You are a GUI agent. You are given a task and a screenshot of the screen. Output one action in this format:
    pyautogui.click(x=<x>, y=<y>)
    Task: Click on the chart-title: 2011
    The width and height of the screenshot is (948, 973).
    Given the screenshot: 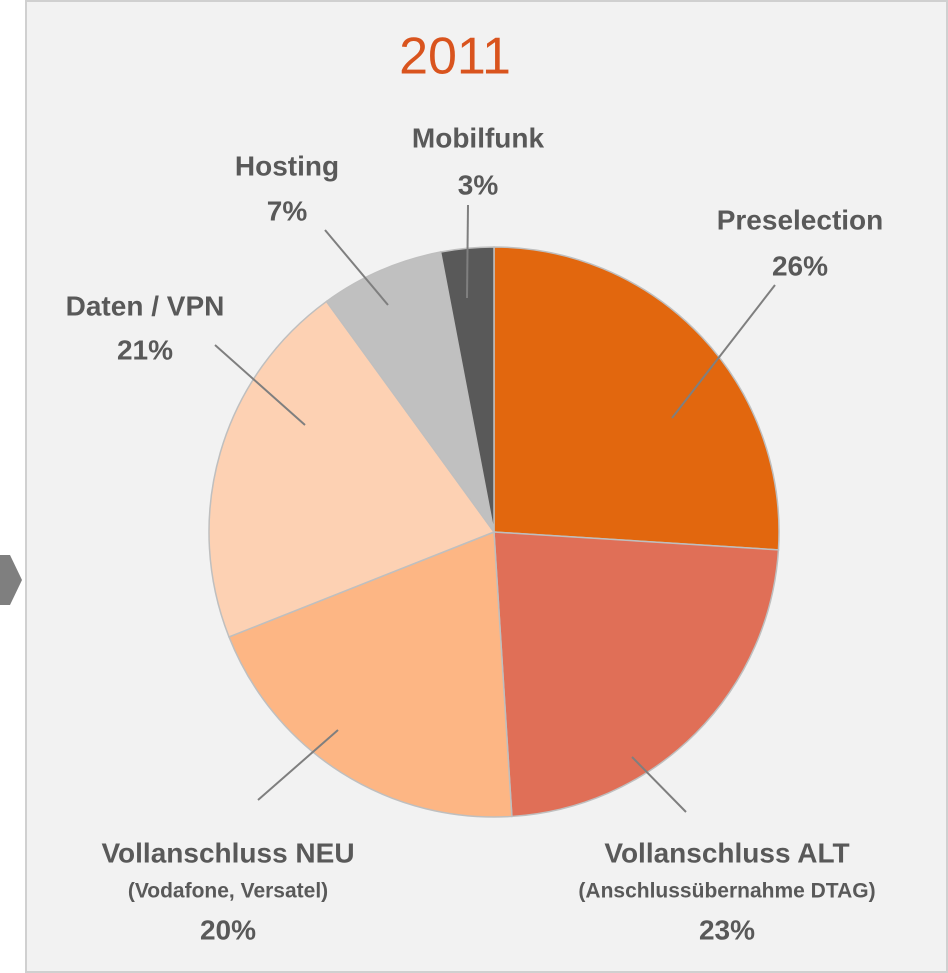 What is the action you would take?
    pyautogui.click(x=455, y=57)
    